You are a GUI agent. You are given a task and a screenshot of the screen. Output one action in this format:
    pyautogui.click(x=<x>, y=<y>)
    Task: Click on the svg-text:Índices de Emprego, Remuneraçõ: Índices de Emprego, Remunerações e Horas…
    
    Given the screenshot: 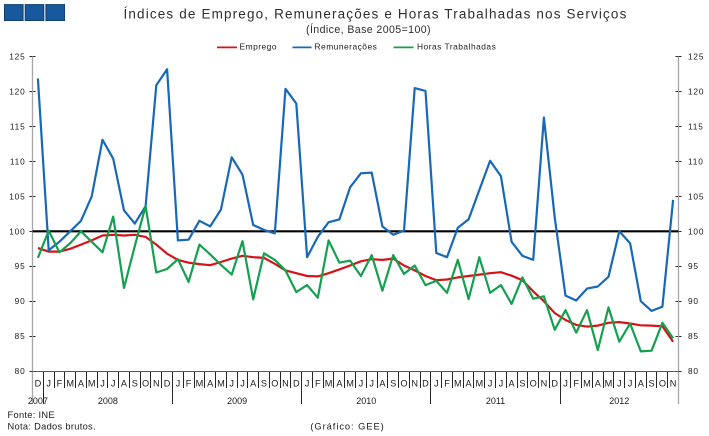 What is the action you would take?
    pyautogui.click(x=376, y=13)
    